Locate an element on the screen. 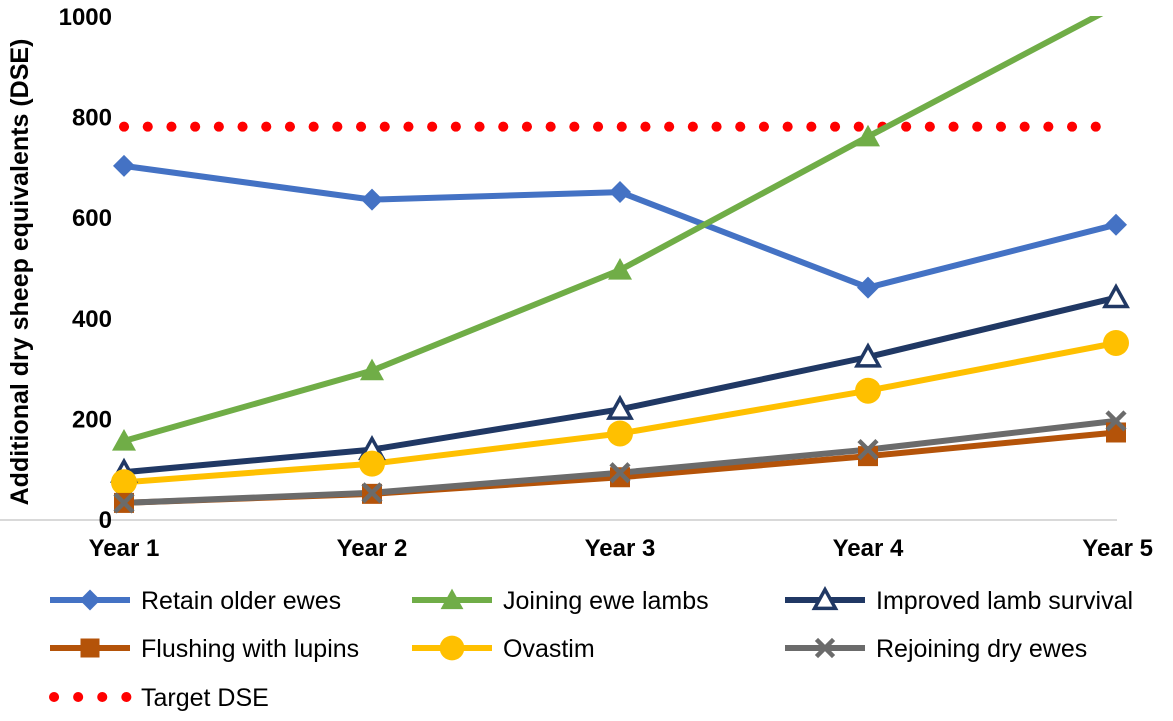  x-tick-label: Year 4 is located at coordinates (868, 548).